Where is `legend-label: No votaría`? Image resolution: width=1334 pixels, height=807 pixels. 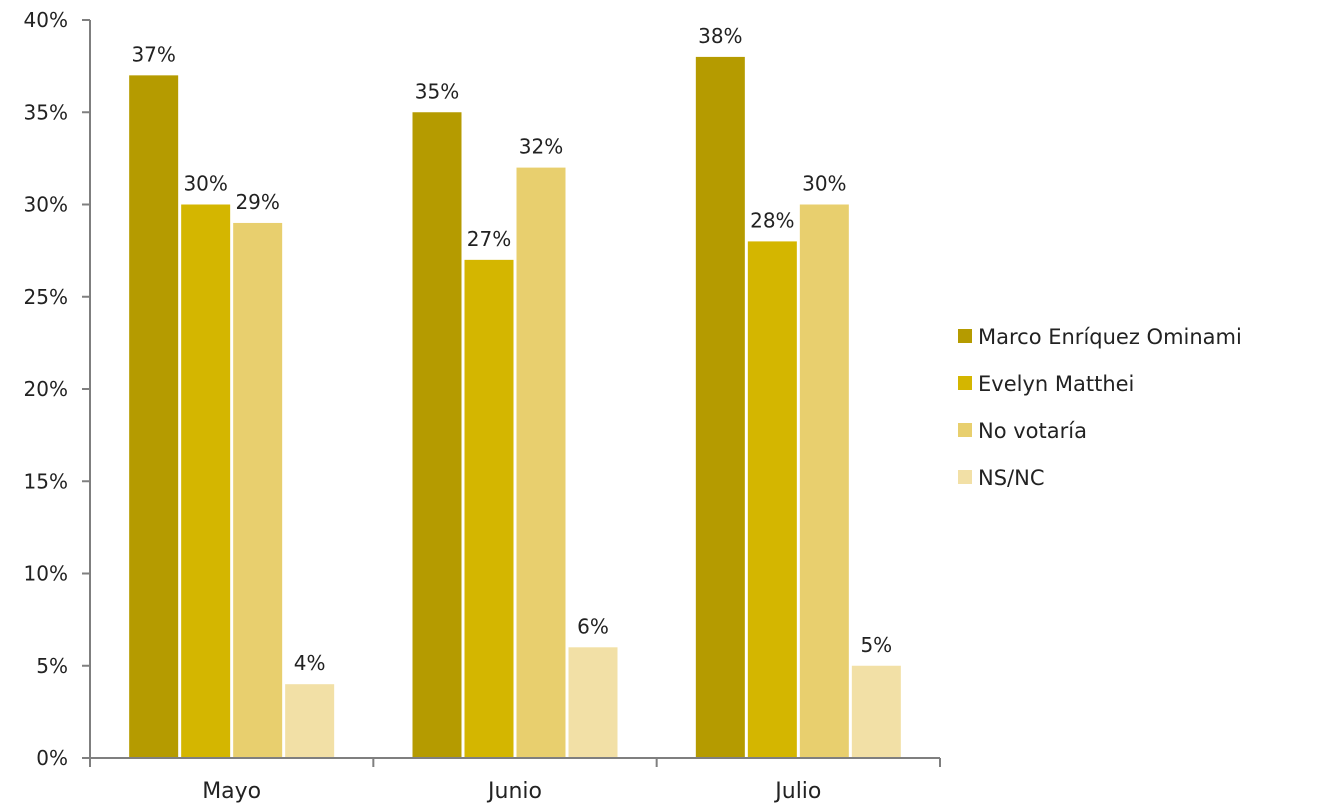 legend-label: No votaría is located at coordinates (1032, 431).